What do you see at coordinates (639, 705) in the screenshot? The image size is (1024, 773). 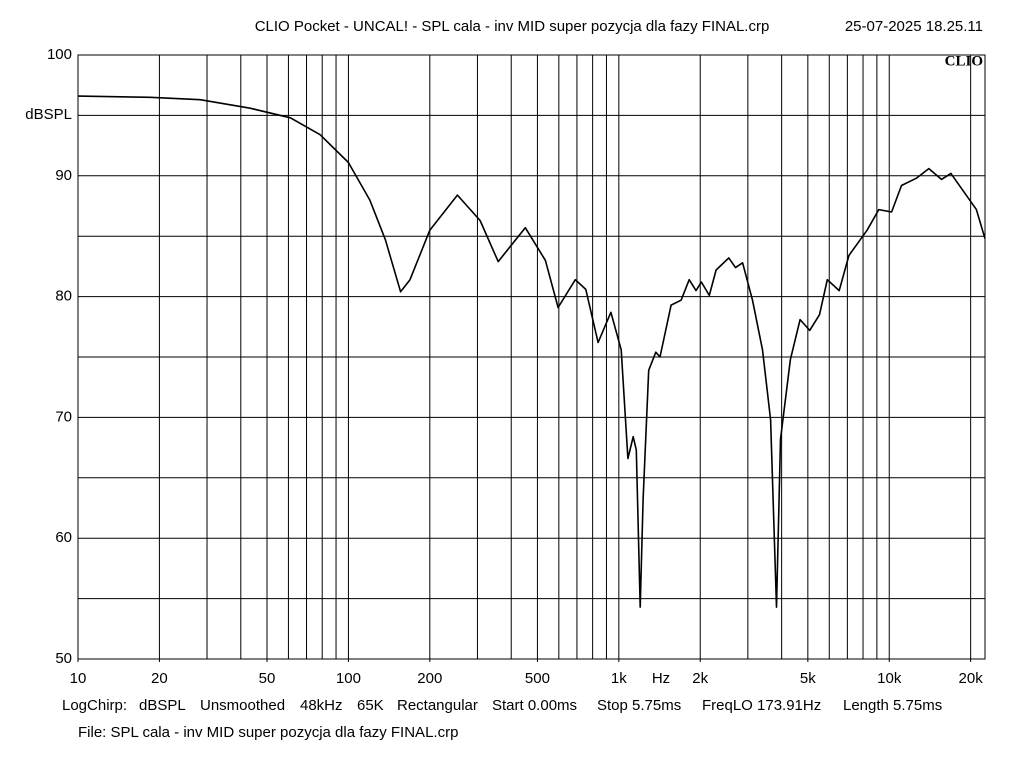 I see `info: Stop 5.75ms` at bounding box center [639, 705].